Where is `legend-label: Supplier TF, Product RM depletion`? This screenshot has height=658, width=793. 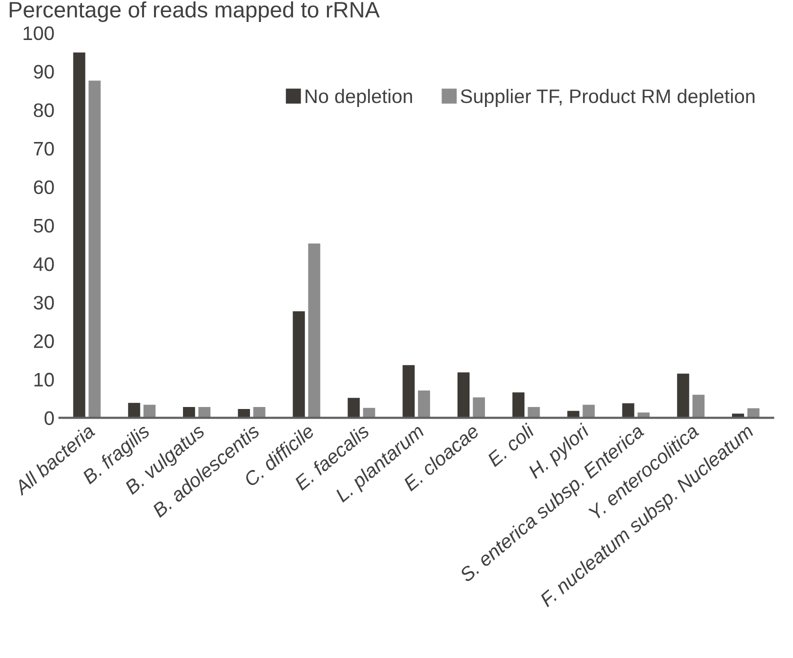 legend-label: Supplier TF, Product RM depletion is located at coordinates (607, 98).